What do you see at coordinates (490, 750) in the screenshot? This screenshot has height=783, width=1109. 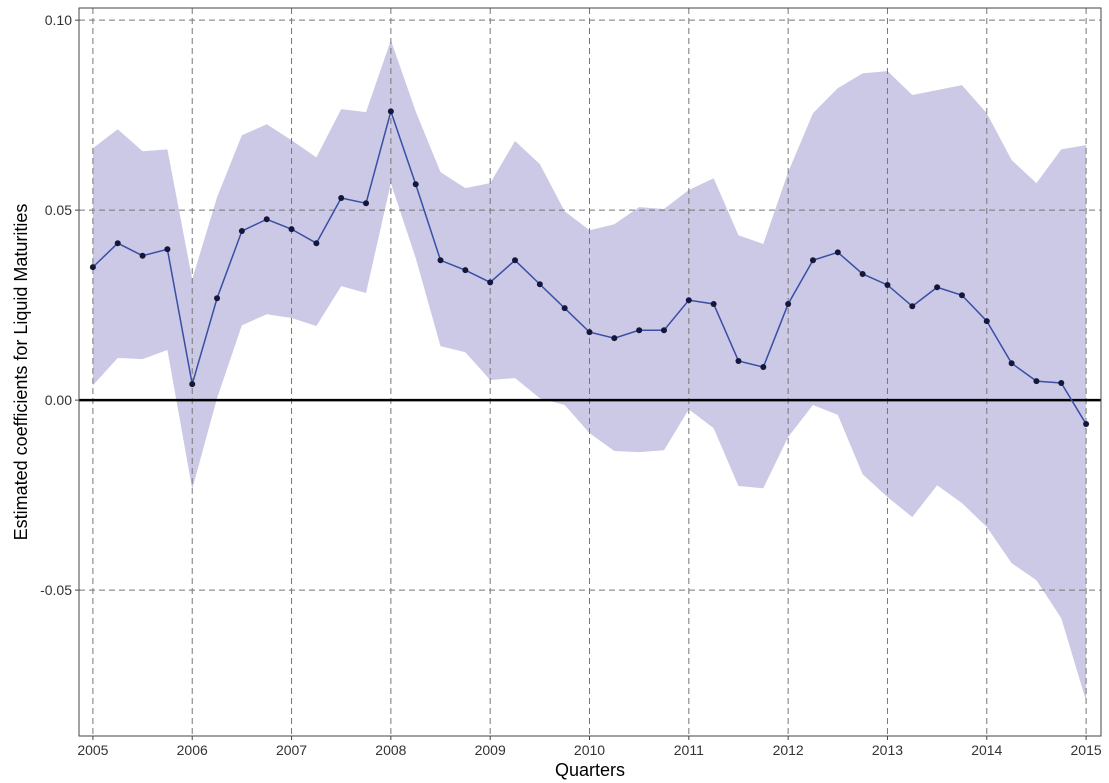 I see `x-tick-label: 2009` at bounding box center [490, 750].